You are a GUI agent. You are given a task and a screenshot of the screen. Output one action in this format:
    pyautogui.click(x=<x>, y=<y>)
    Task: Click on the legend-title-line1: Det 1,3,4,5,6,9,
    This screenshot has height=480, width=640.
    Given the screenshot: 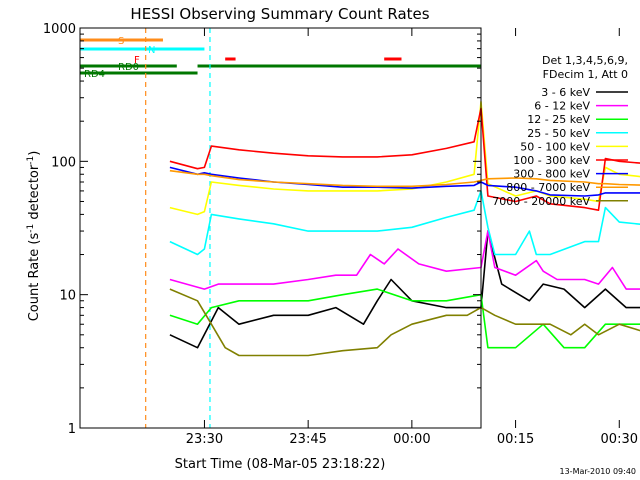 What is the action you would take?
    pyautogui.click(x=585, y=60)
    